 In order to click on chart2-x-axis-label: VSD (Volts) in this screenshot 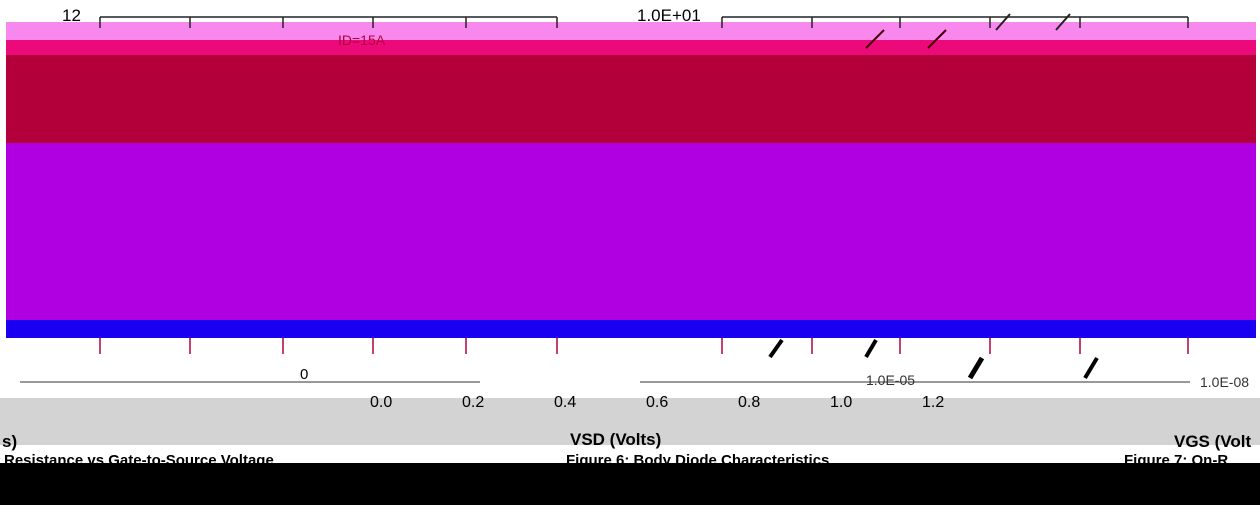, I will do `click(616, 439)`.